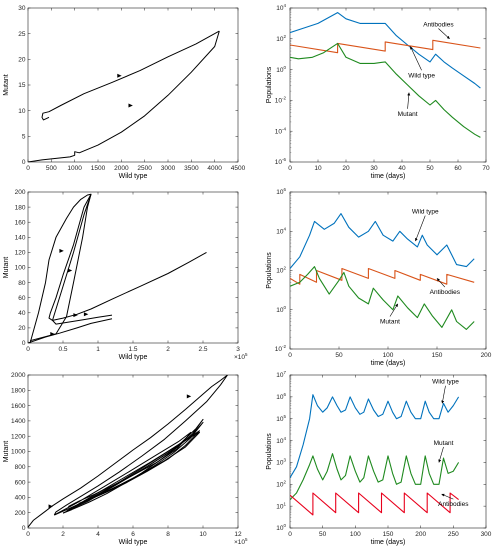 The image size is (493, 550). I want to click on y-tick-label: 80, so click(22, 283).